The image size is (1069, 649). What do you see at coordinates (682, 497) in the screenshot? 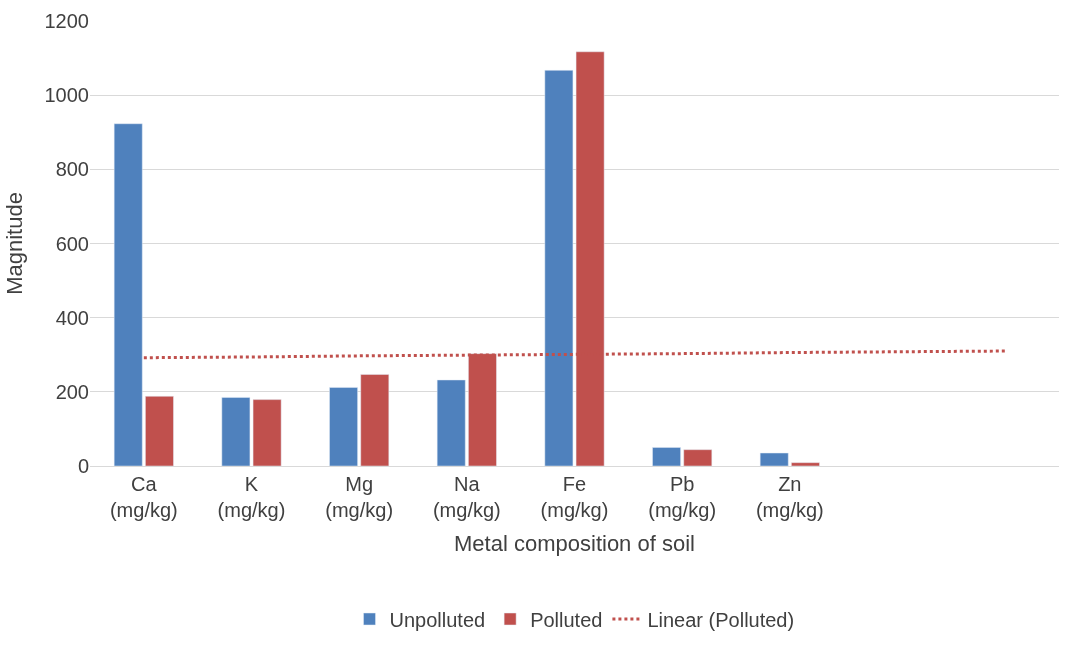
I see `x-tick-label: Pb (mg/kg)` at bounding box center [682, 497].